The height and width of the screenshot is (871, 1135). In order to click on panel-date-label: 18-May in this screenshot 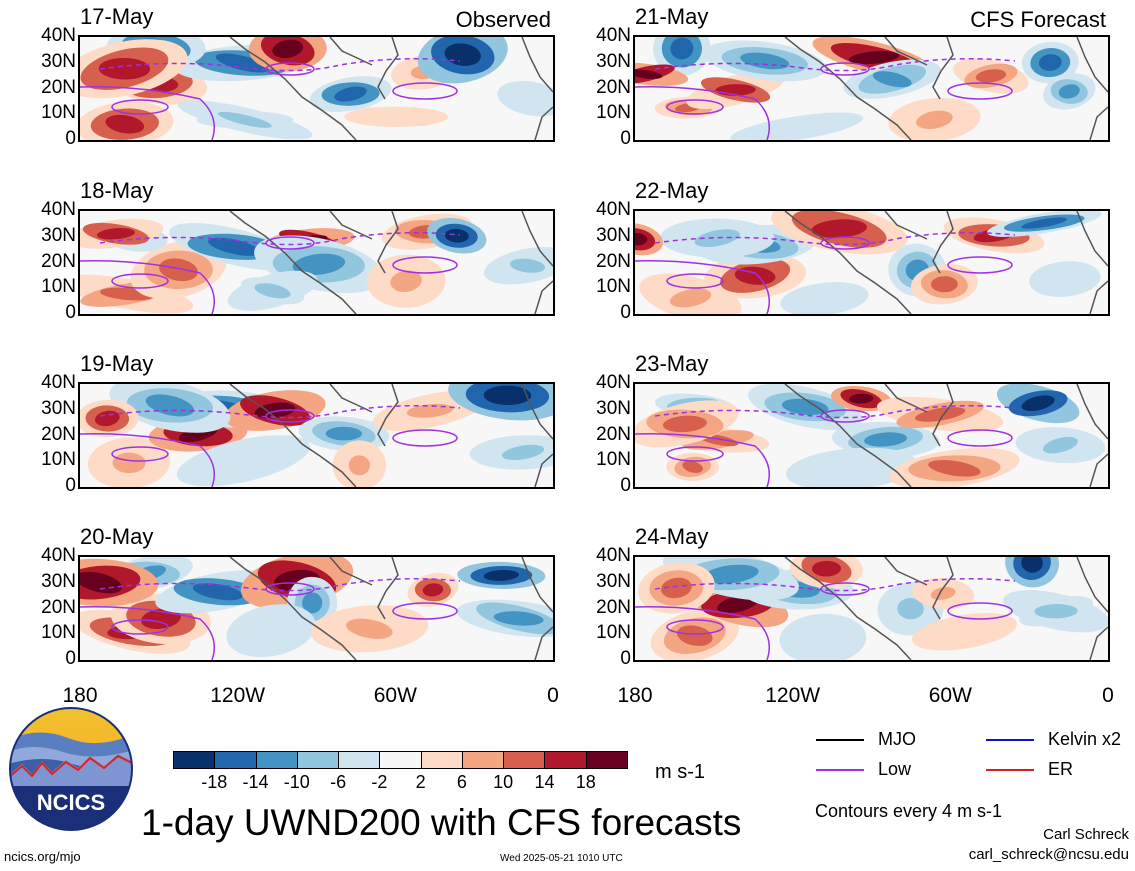, I will do `click(117, 190)`.